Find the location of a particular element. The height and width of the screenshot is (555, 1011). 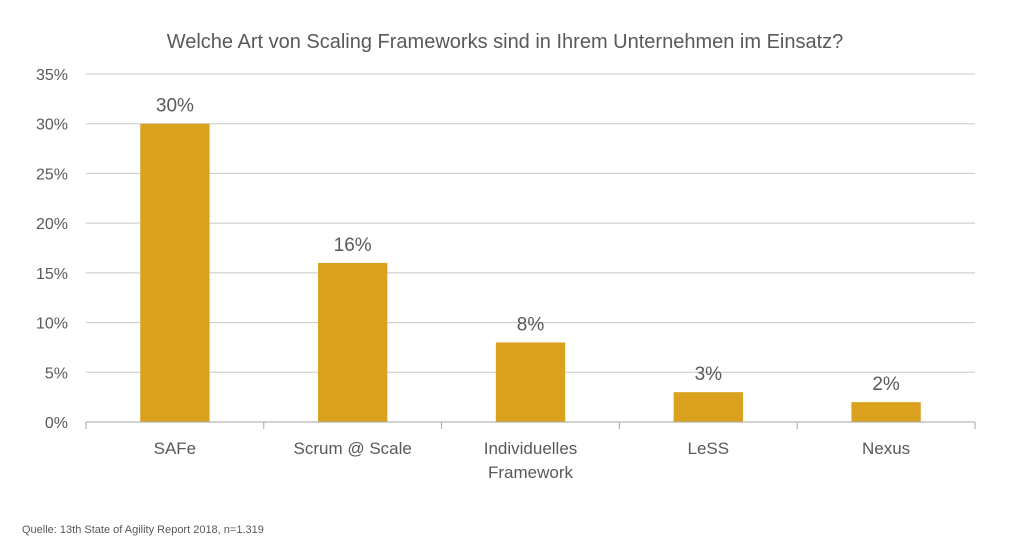

data-label: 8% is located at coordinates (531, 324).